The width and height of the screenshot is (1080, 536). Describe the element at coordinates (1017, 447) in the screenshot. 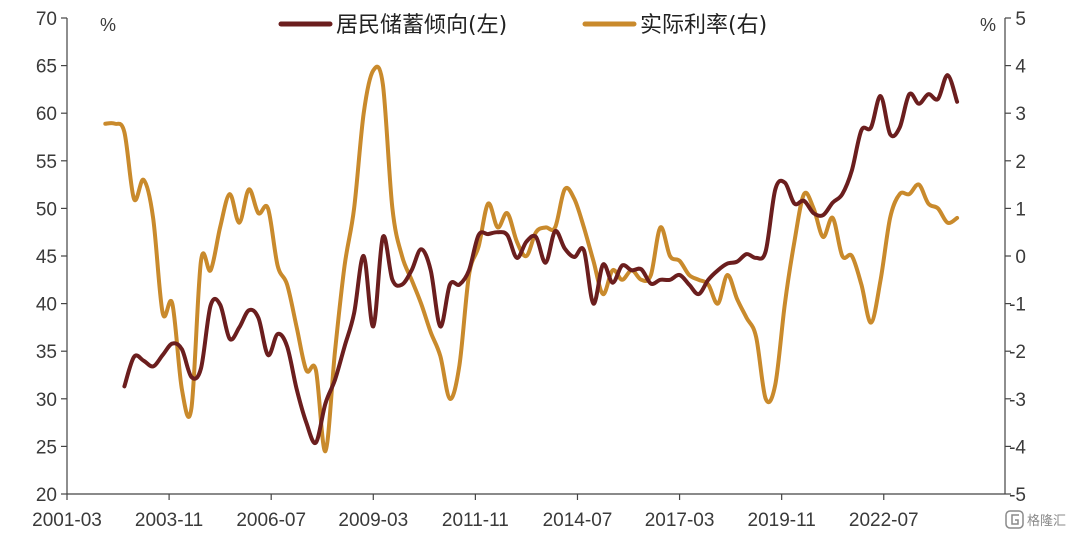

I see `right-tick-label: -4` at that location.